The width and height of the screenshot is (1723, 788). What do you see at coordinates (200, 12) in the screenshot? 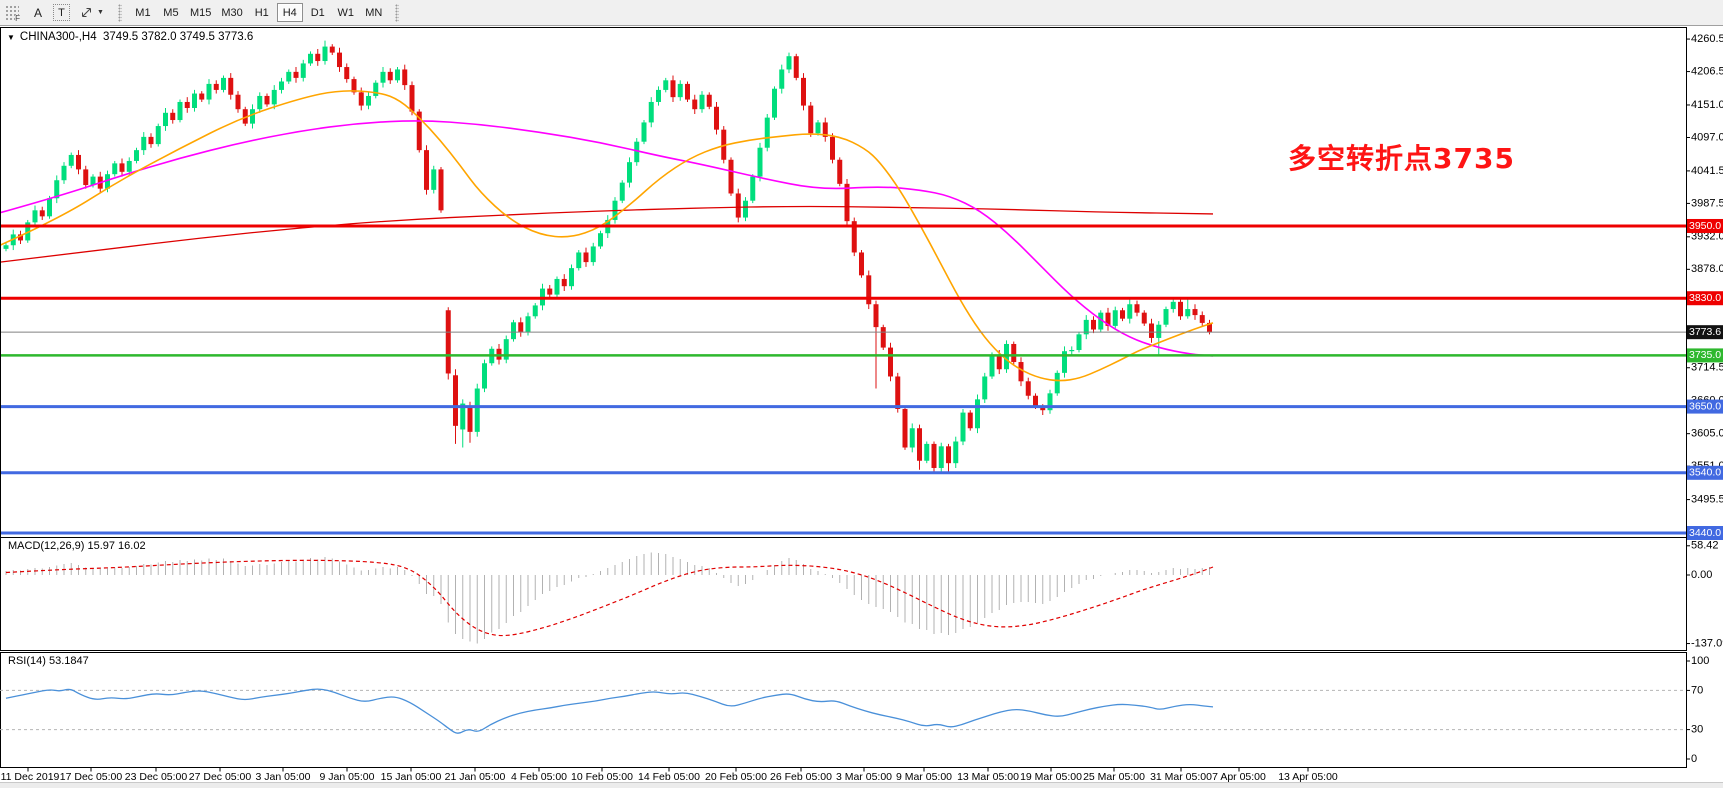
I see `timeframe-button-m15: M15` at bounding box center [200, 12].